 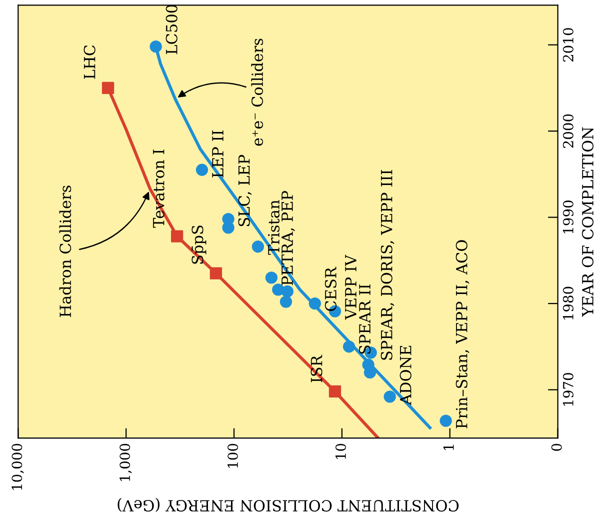 I want to click on y-axis-title: YEAR OF COMPLETION, so click(x=588, y=222).